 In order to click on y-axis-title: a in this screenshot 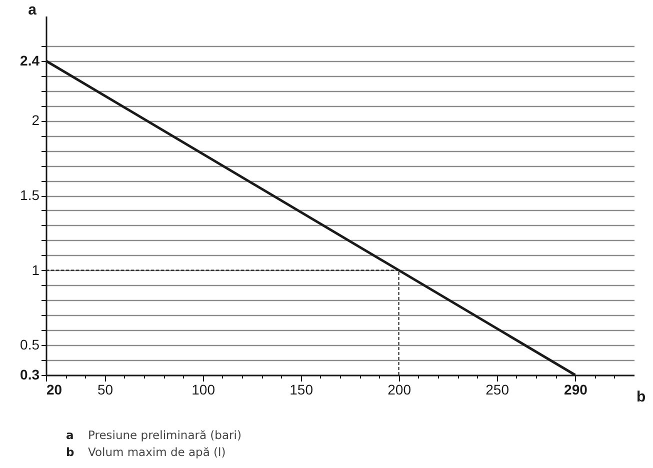, I will do `click(33, 10)`.